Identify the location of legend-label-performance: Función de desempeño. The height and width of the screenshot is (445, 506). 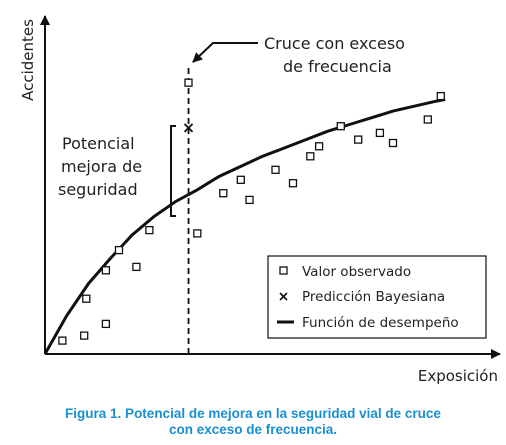
(380, 323).